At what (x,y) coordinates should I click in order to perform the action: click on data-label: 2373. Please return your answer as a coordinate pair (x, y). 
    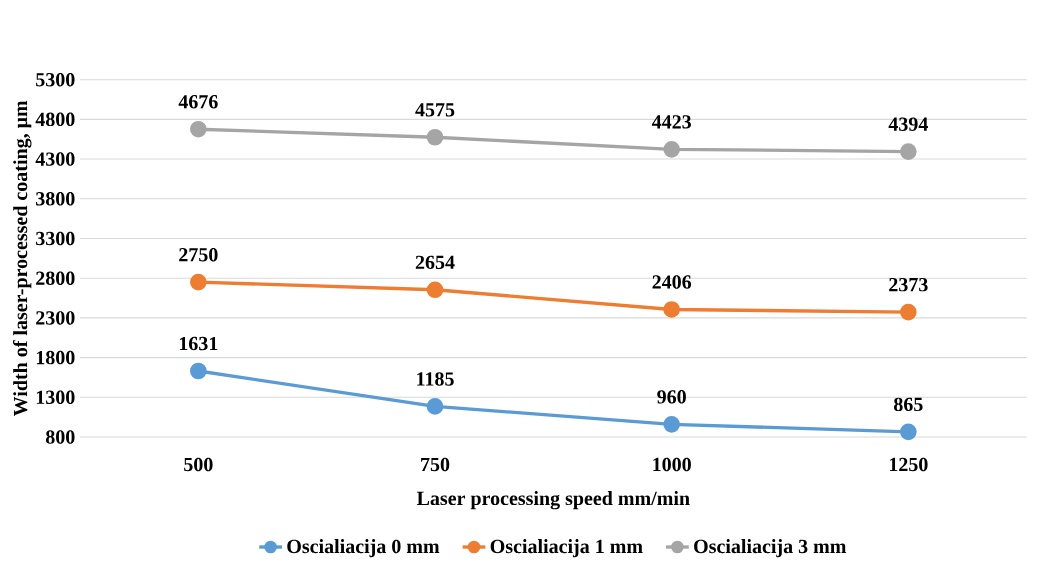
    Looking at the image, I should click on (908, 284).